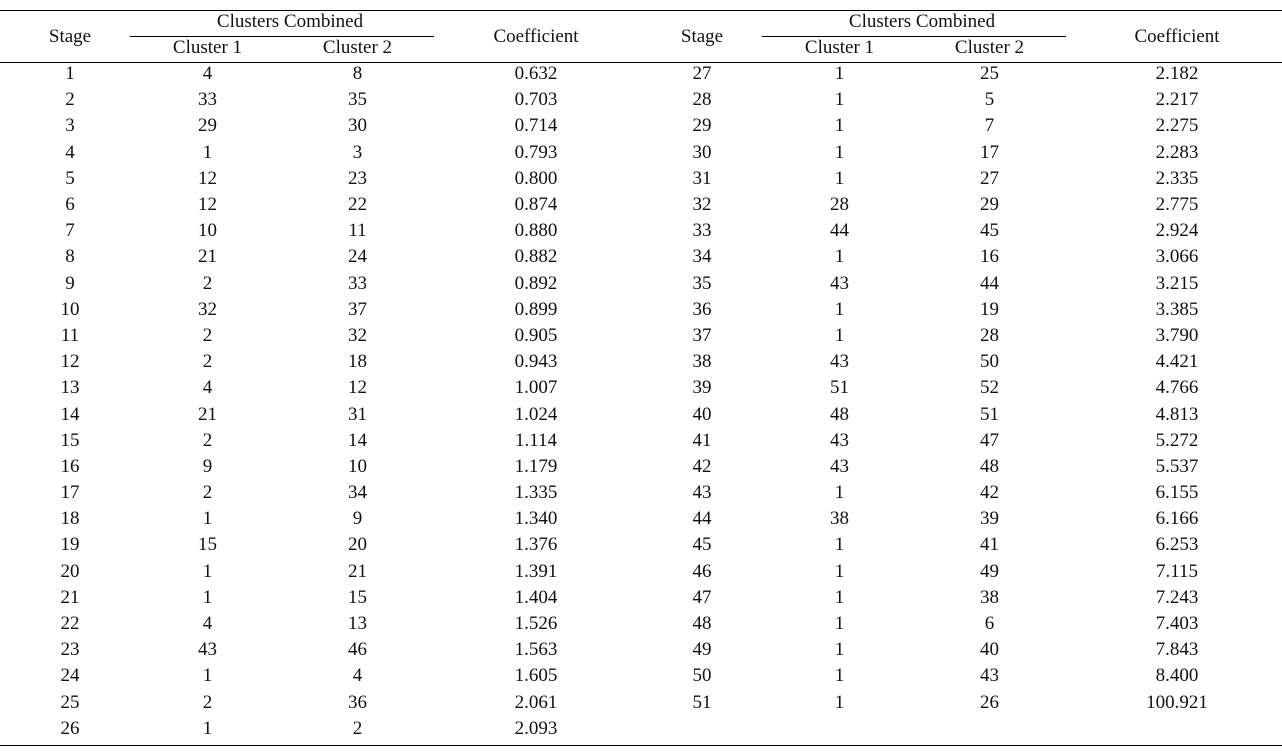  I want to click on table-top-rule, so click(641, 10).